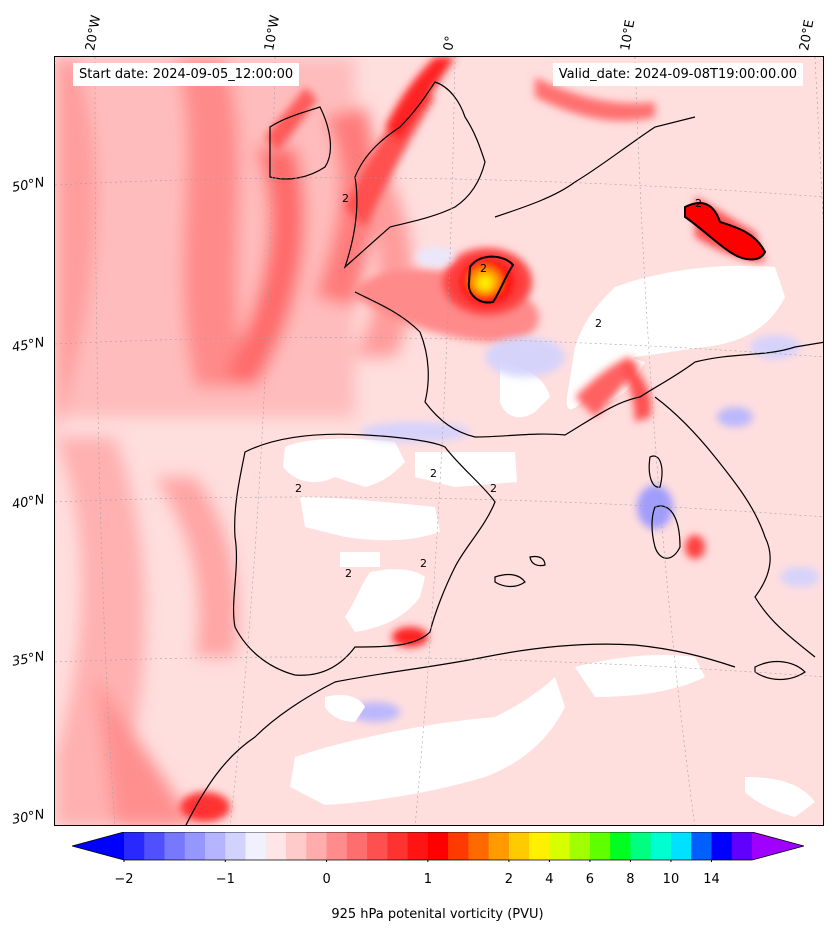  Describe the element at coordinates (491, 279) in the screenshot. I see `biscay-2pvu-contour` at that location.